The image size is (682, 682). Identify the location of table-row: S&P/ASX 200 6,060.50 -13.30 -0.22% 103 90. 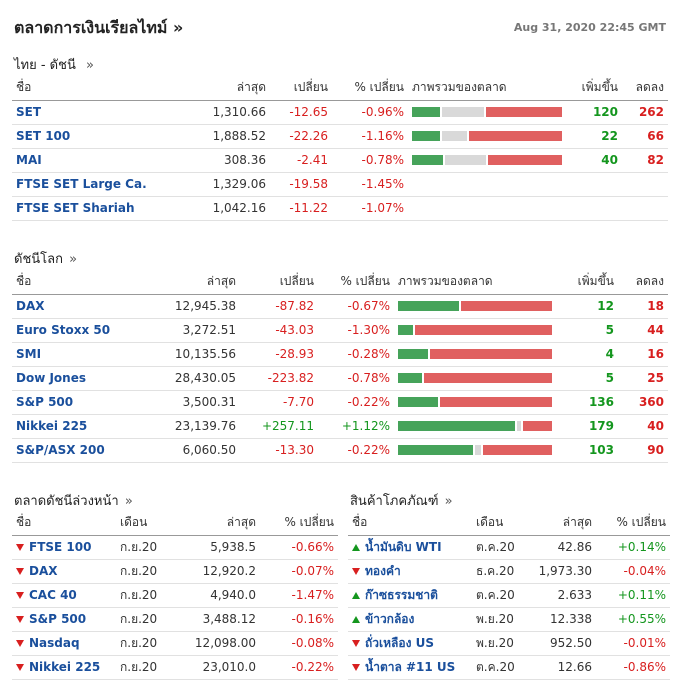
(340, 450).